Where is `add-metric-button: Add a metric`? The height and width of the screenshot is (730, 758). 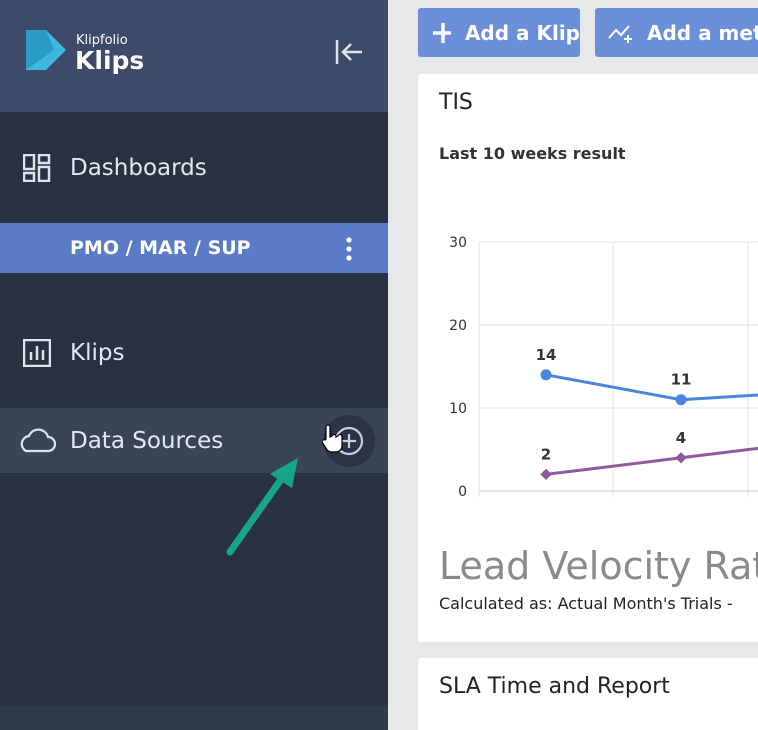
add-metric-button: Add a metric is located at coordinates (676, 32).